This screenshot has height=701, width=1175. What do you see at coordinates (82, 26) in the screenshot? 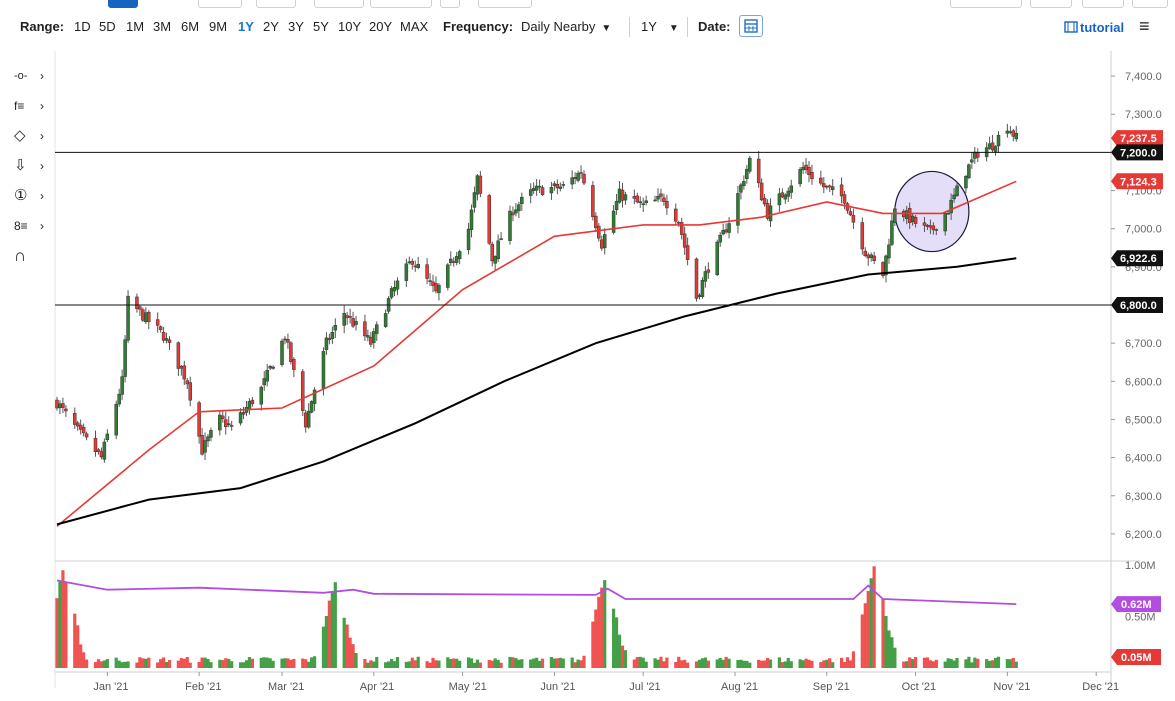
I see `range-1d: 1D` at bounding box center [82, 26].